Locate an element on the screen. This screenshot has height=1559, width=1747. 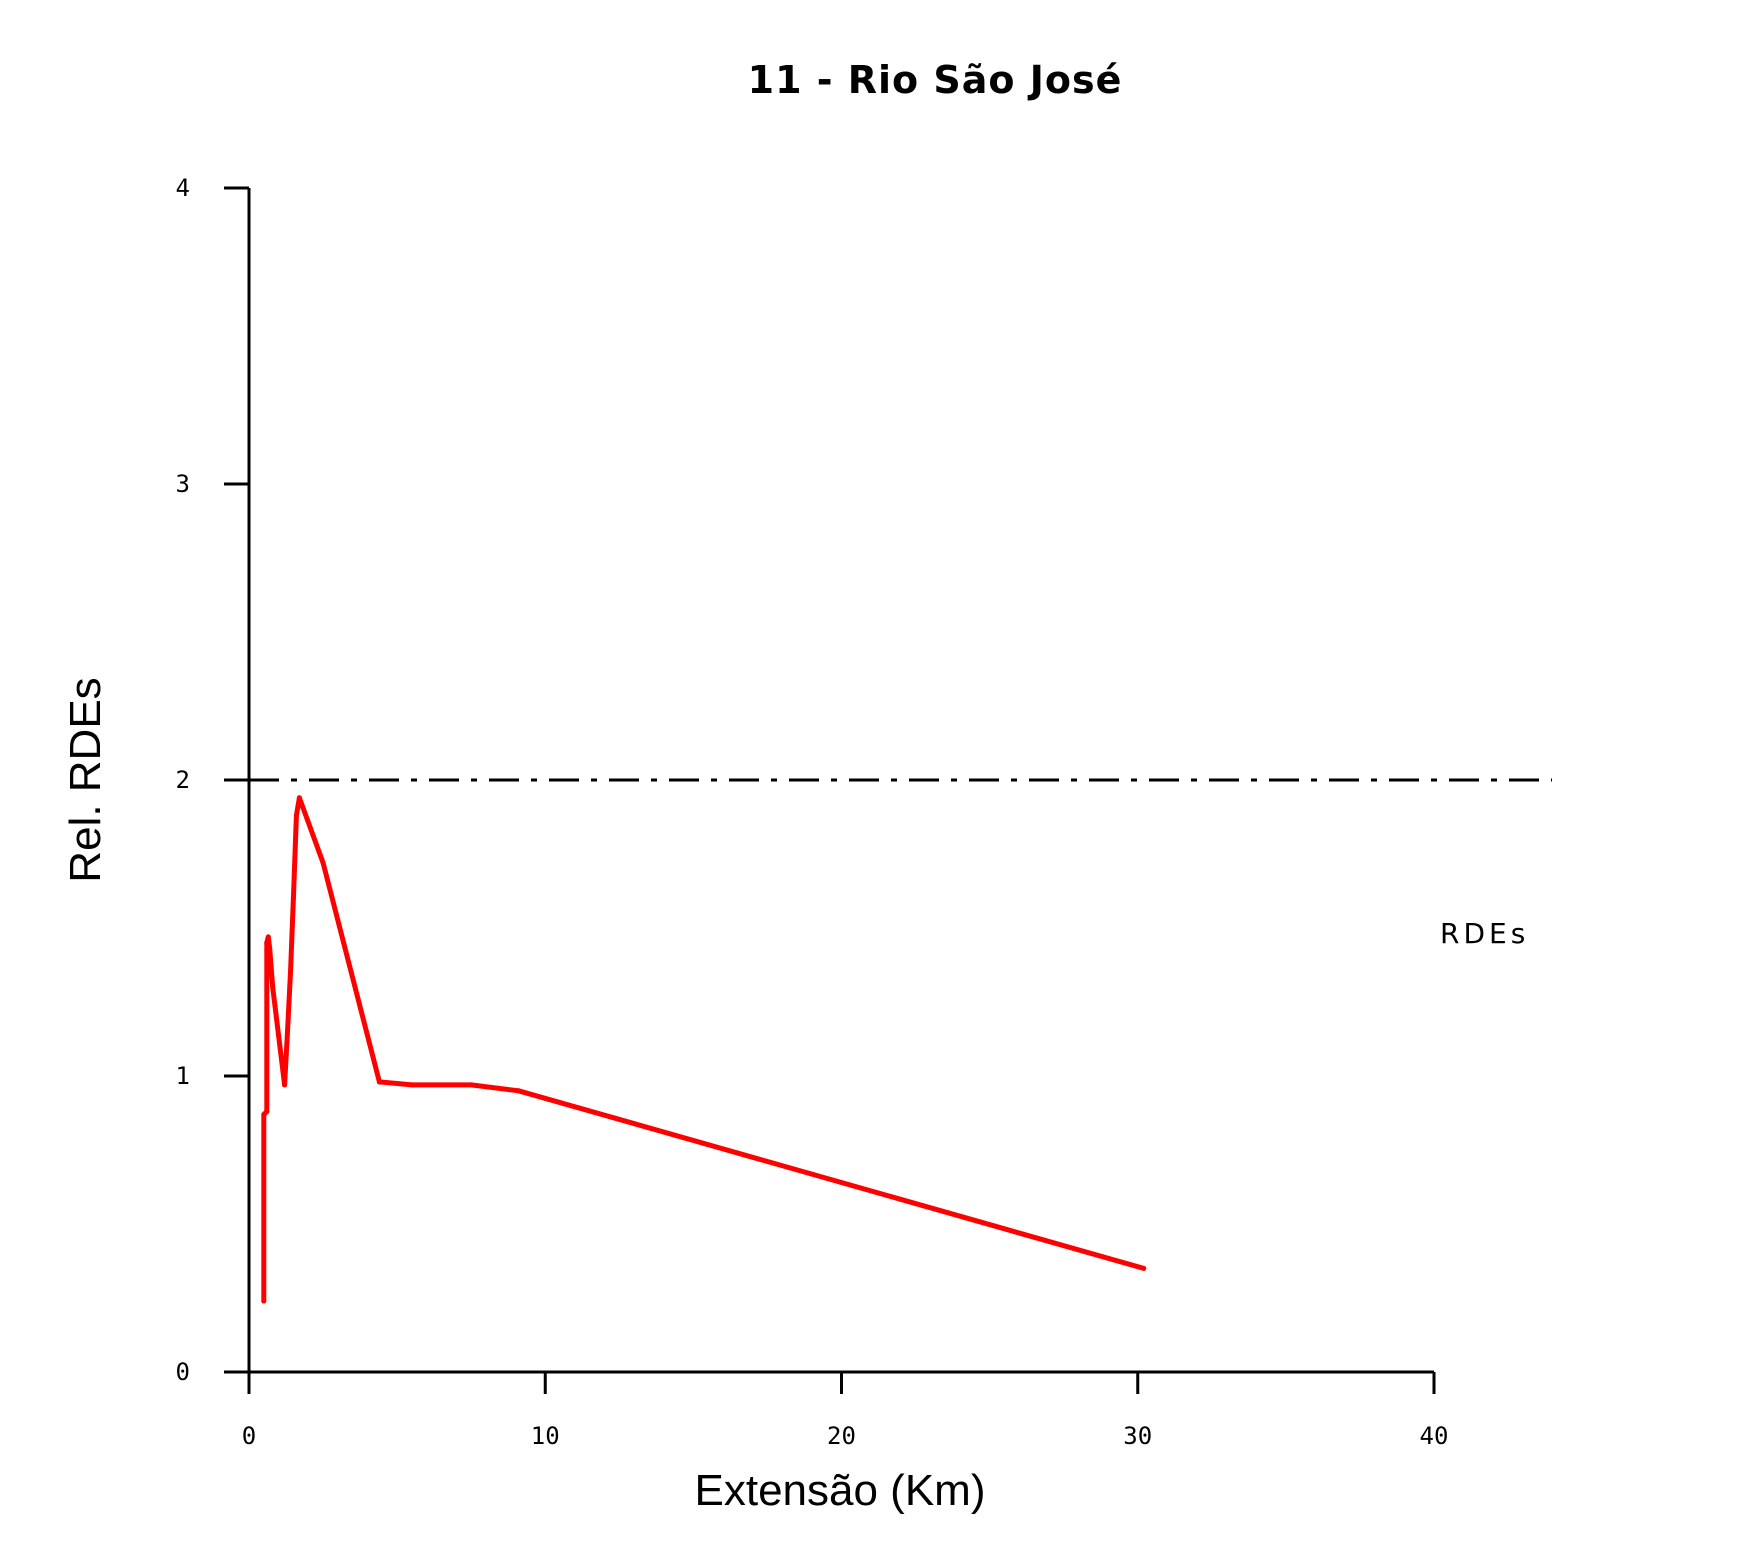
y-tick-label: 2 is located at coordinates (183, 780).